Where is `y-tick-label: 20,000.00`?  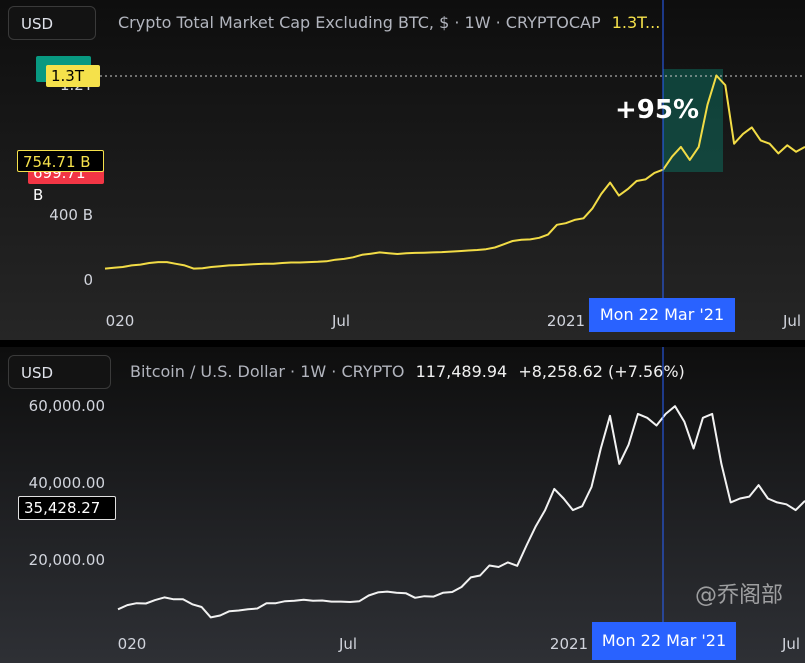 y-tick-label: 20,000.00 is located at coordinates (67, 560).